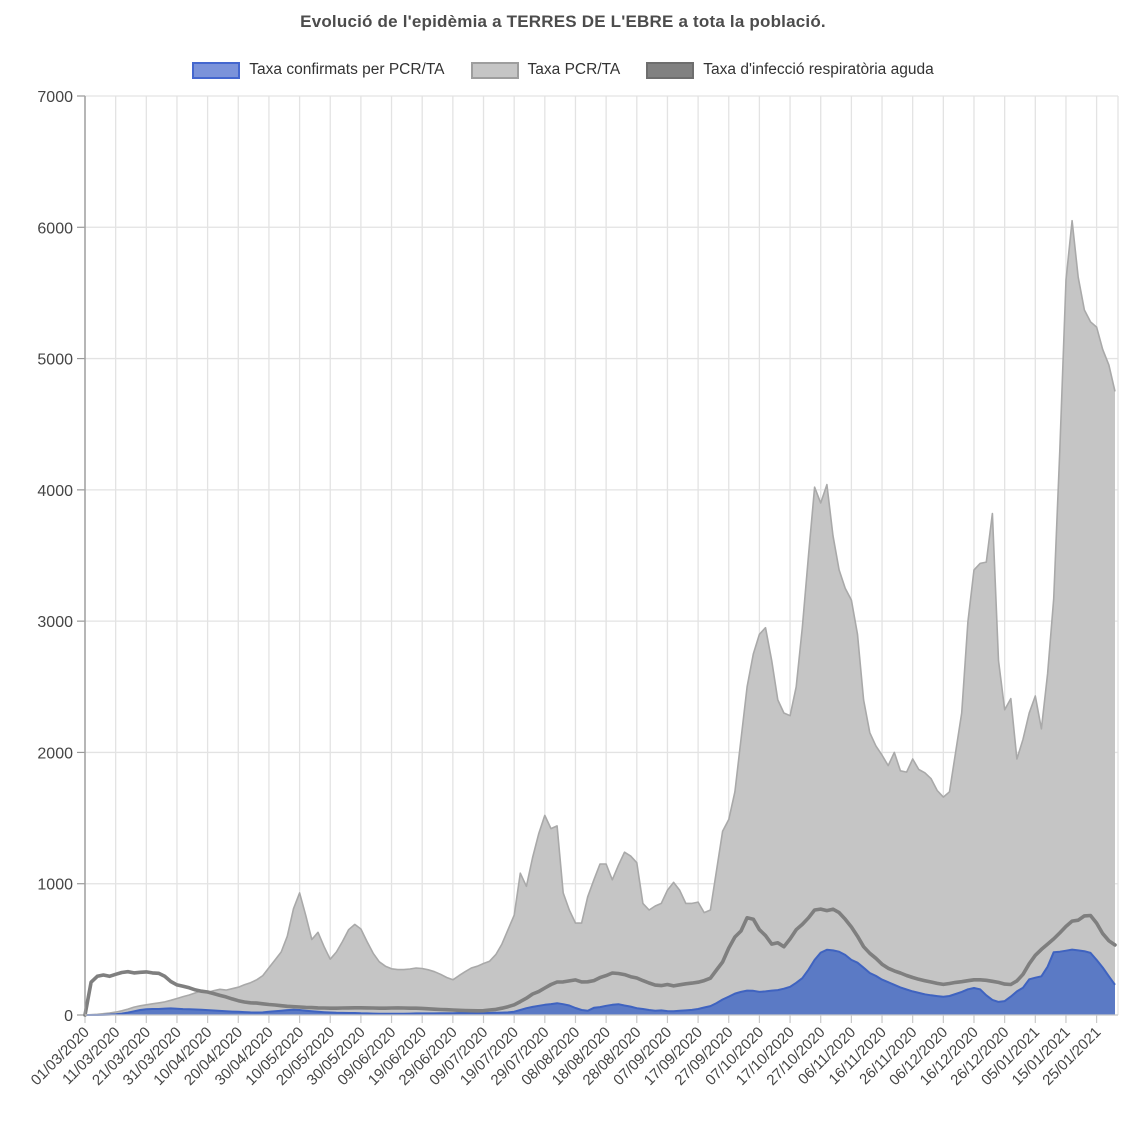  I want to click on legend-label-confirmats: Taxa confirmats per PCR/TA, so click(347, 69).